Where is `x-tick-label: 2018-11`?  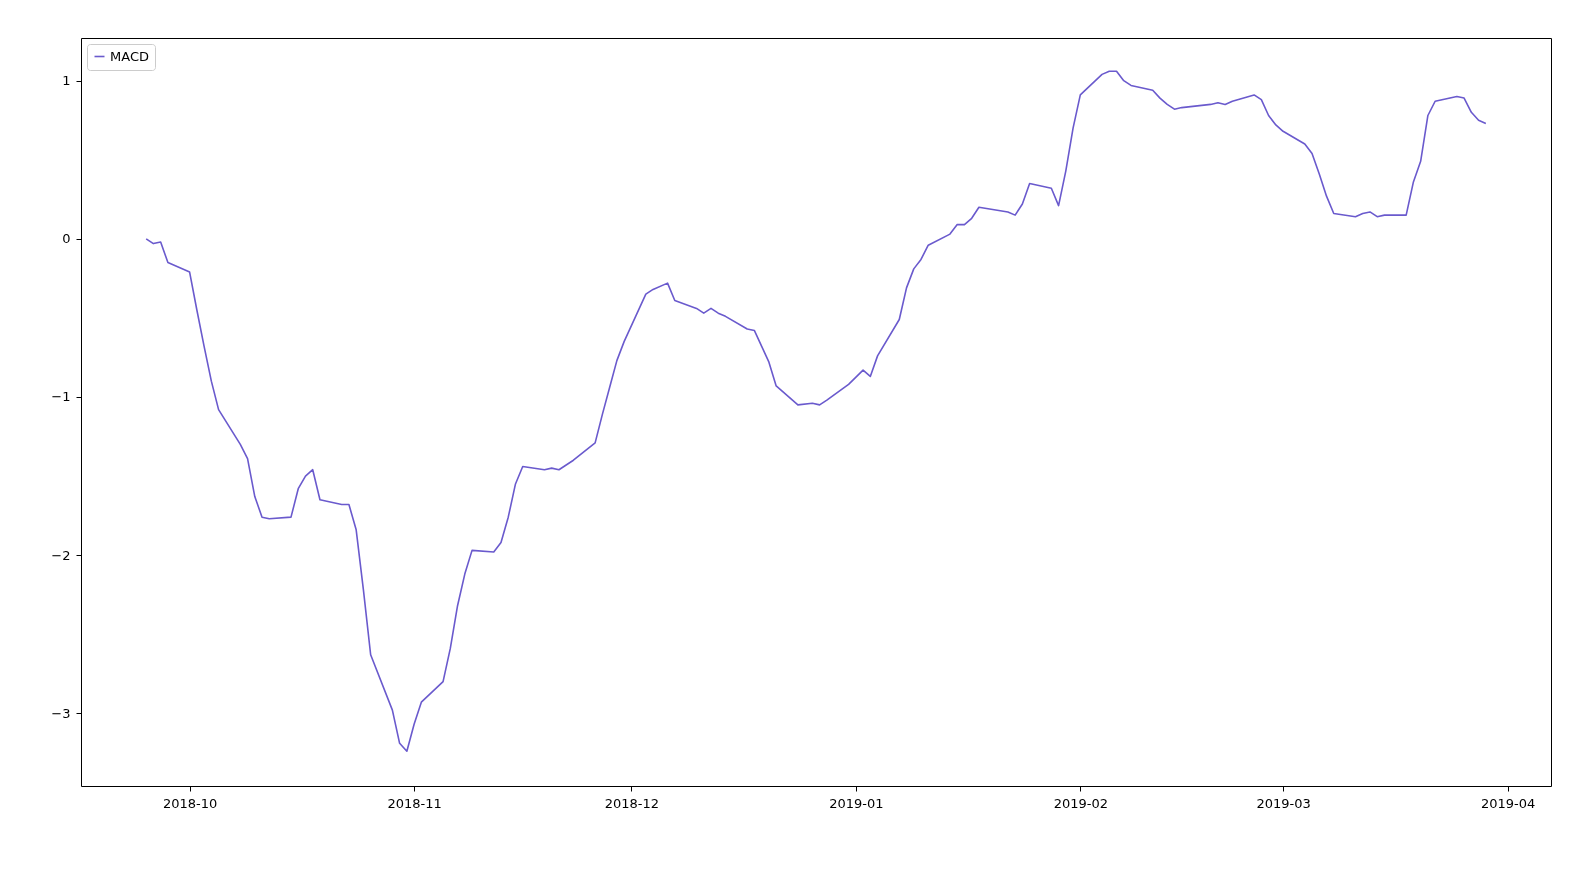 x-tick-label: 2018-11 is located at coordinates (414, 803).